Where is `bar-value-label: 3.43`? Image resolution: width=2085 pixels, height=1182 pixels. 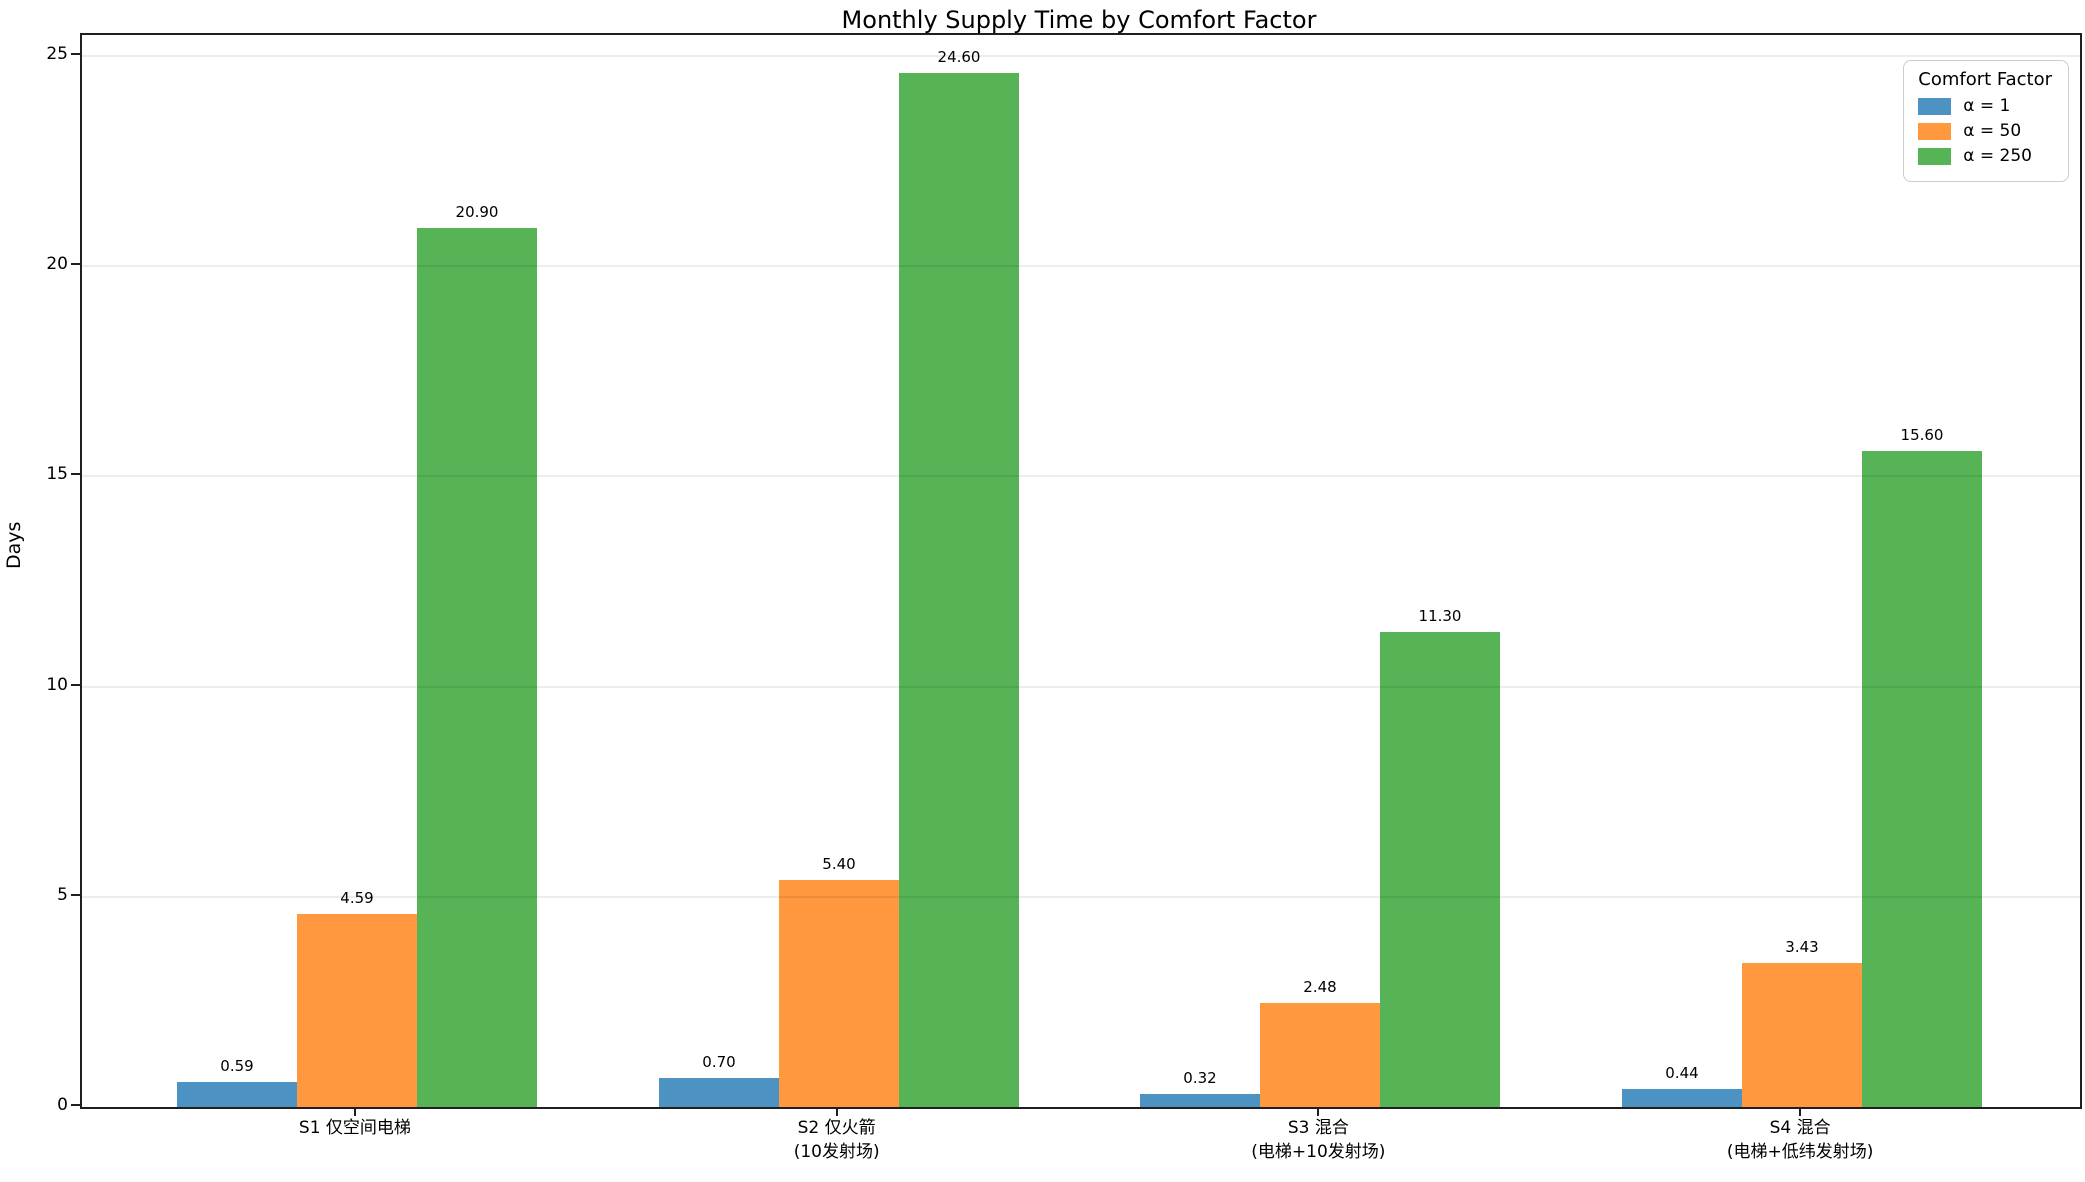 bar-value-label: 3.43 is located at coordinates (1802, 947).